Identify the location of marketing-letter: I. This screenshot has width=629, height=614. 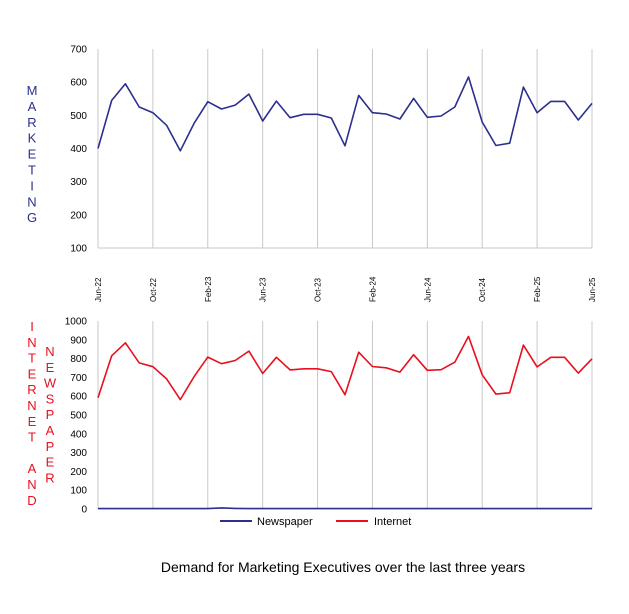
(32, 185).